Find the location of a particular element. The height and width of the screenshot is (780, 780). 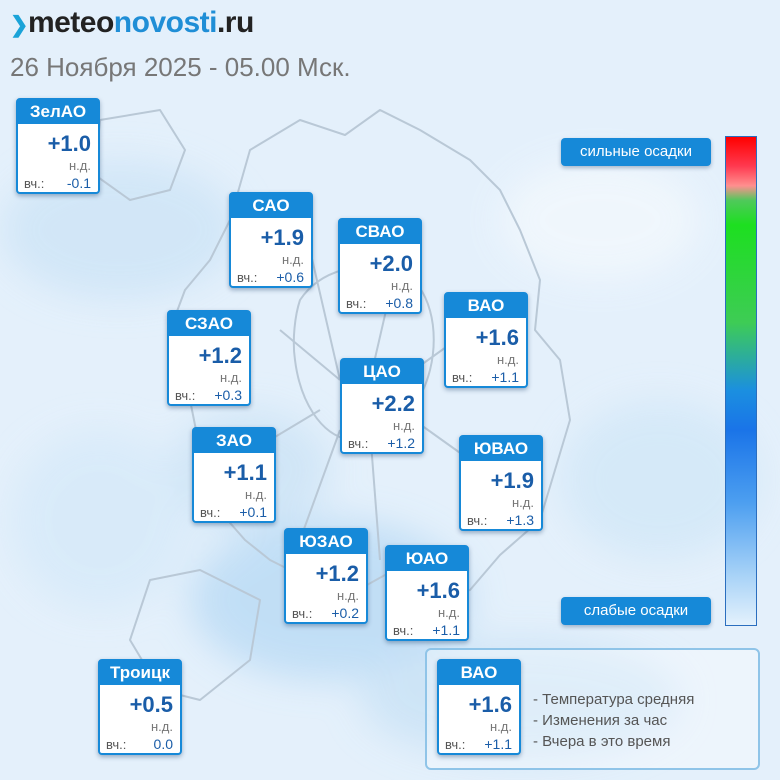

district-card-troitsk: Троицк +0.5 н.д. вч.: 0.0 is located at coordinates (140, 707).